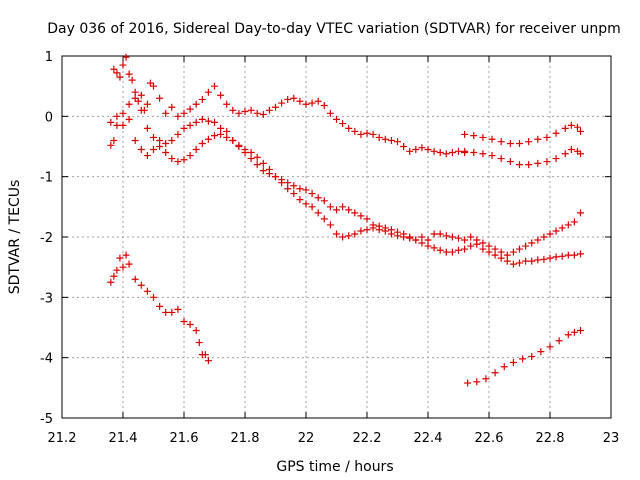 The image size is (640, 480). Describe the element at coordinates (367, 438) in the screenshot. I see `x-tick-label: 22.2` at that location.